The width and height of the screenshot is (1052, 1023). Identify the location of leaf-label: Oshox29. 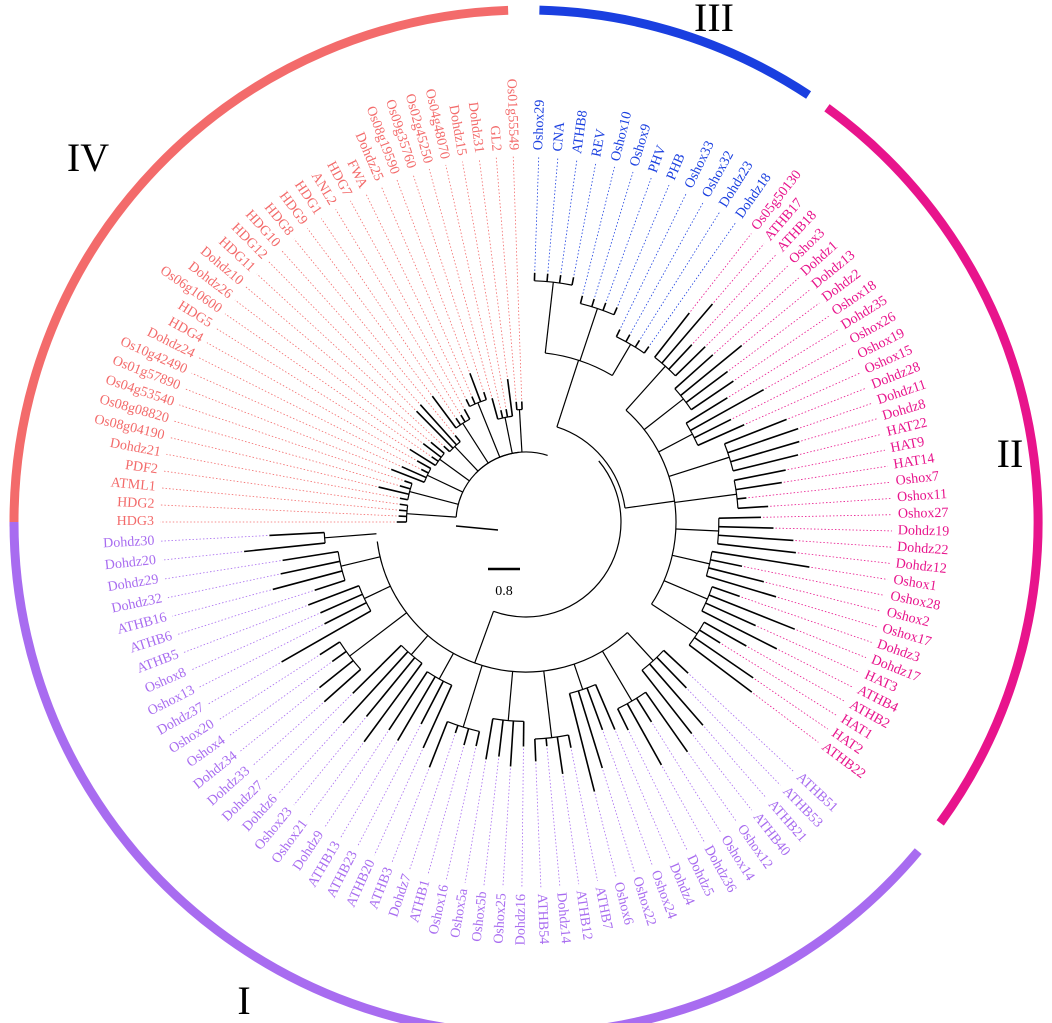
(539, 124).